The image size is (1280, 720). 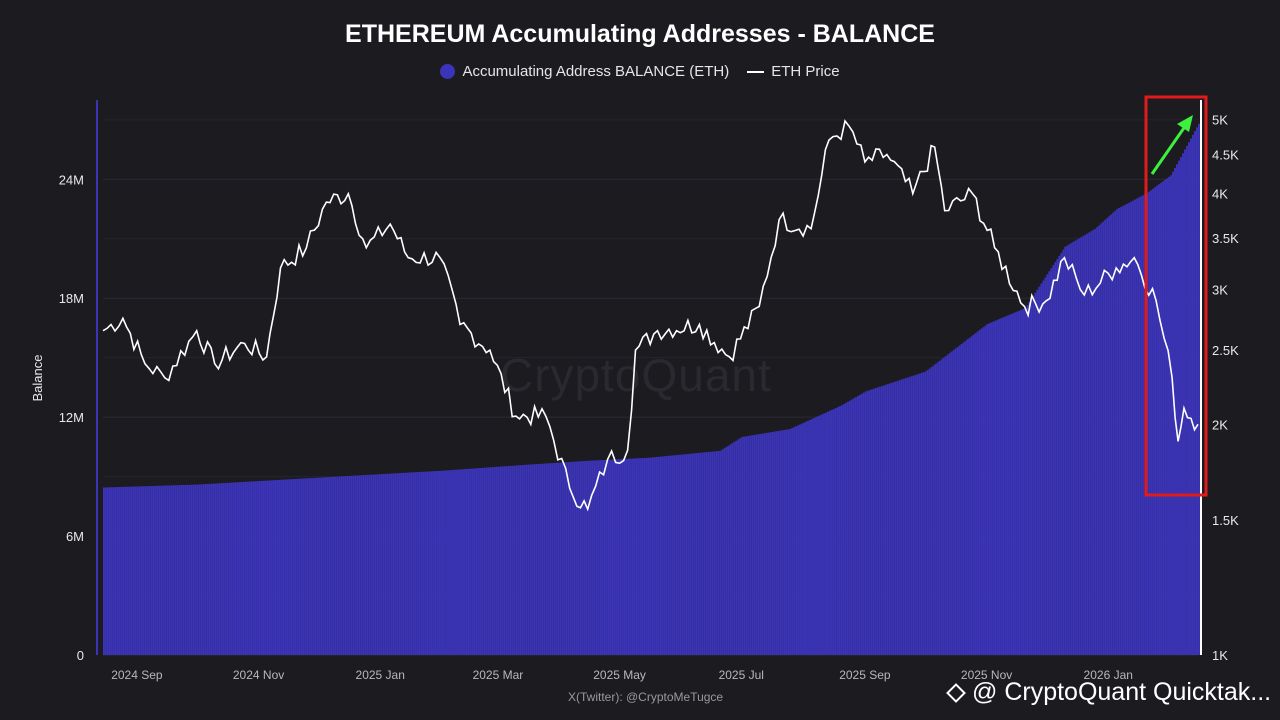 What do you see at coordinates (498, 675) in the screenshot?
I see `x-tick-label: 2025 Mar` at bounding box center [498, 675].